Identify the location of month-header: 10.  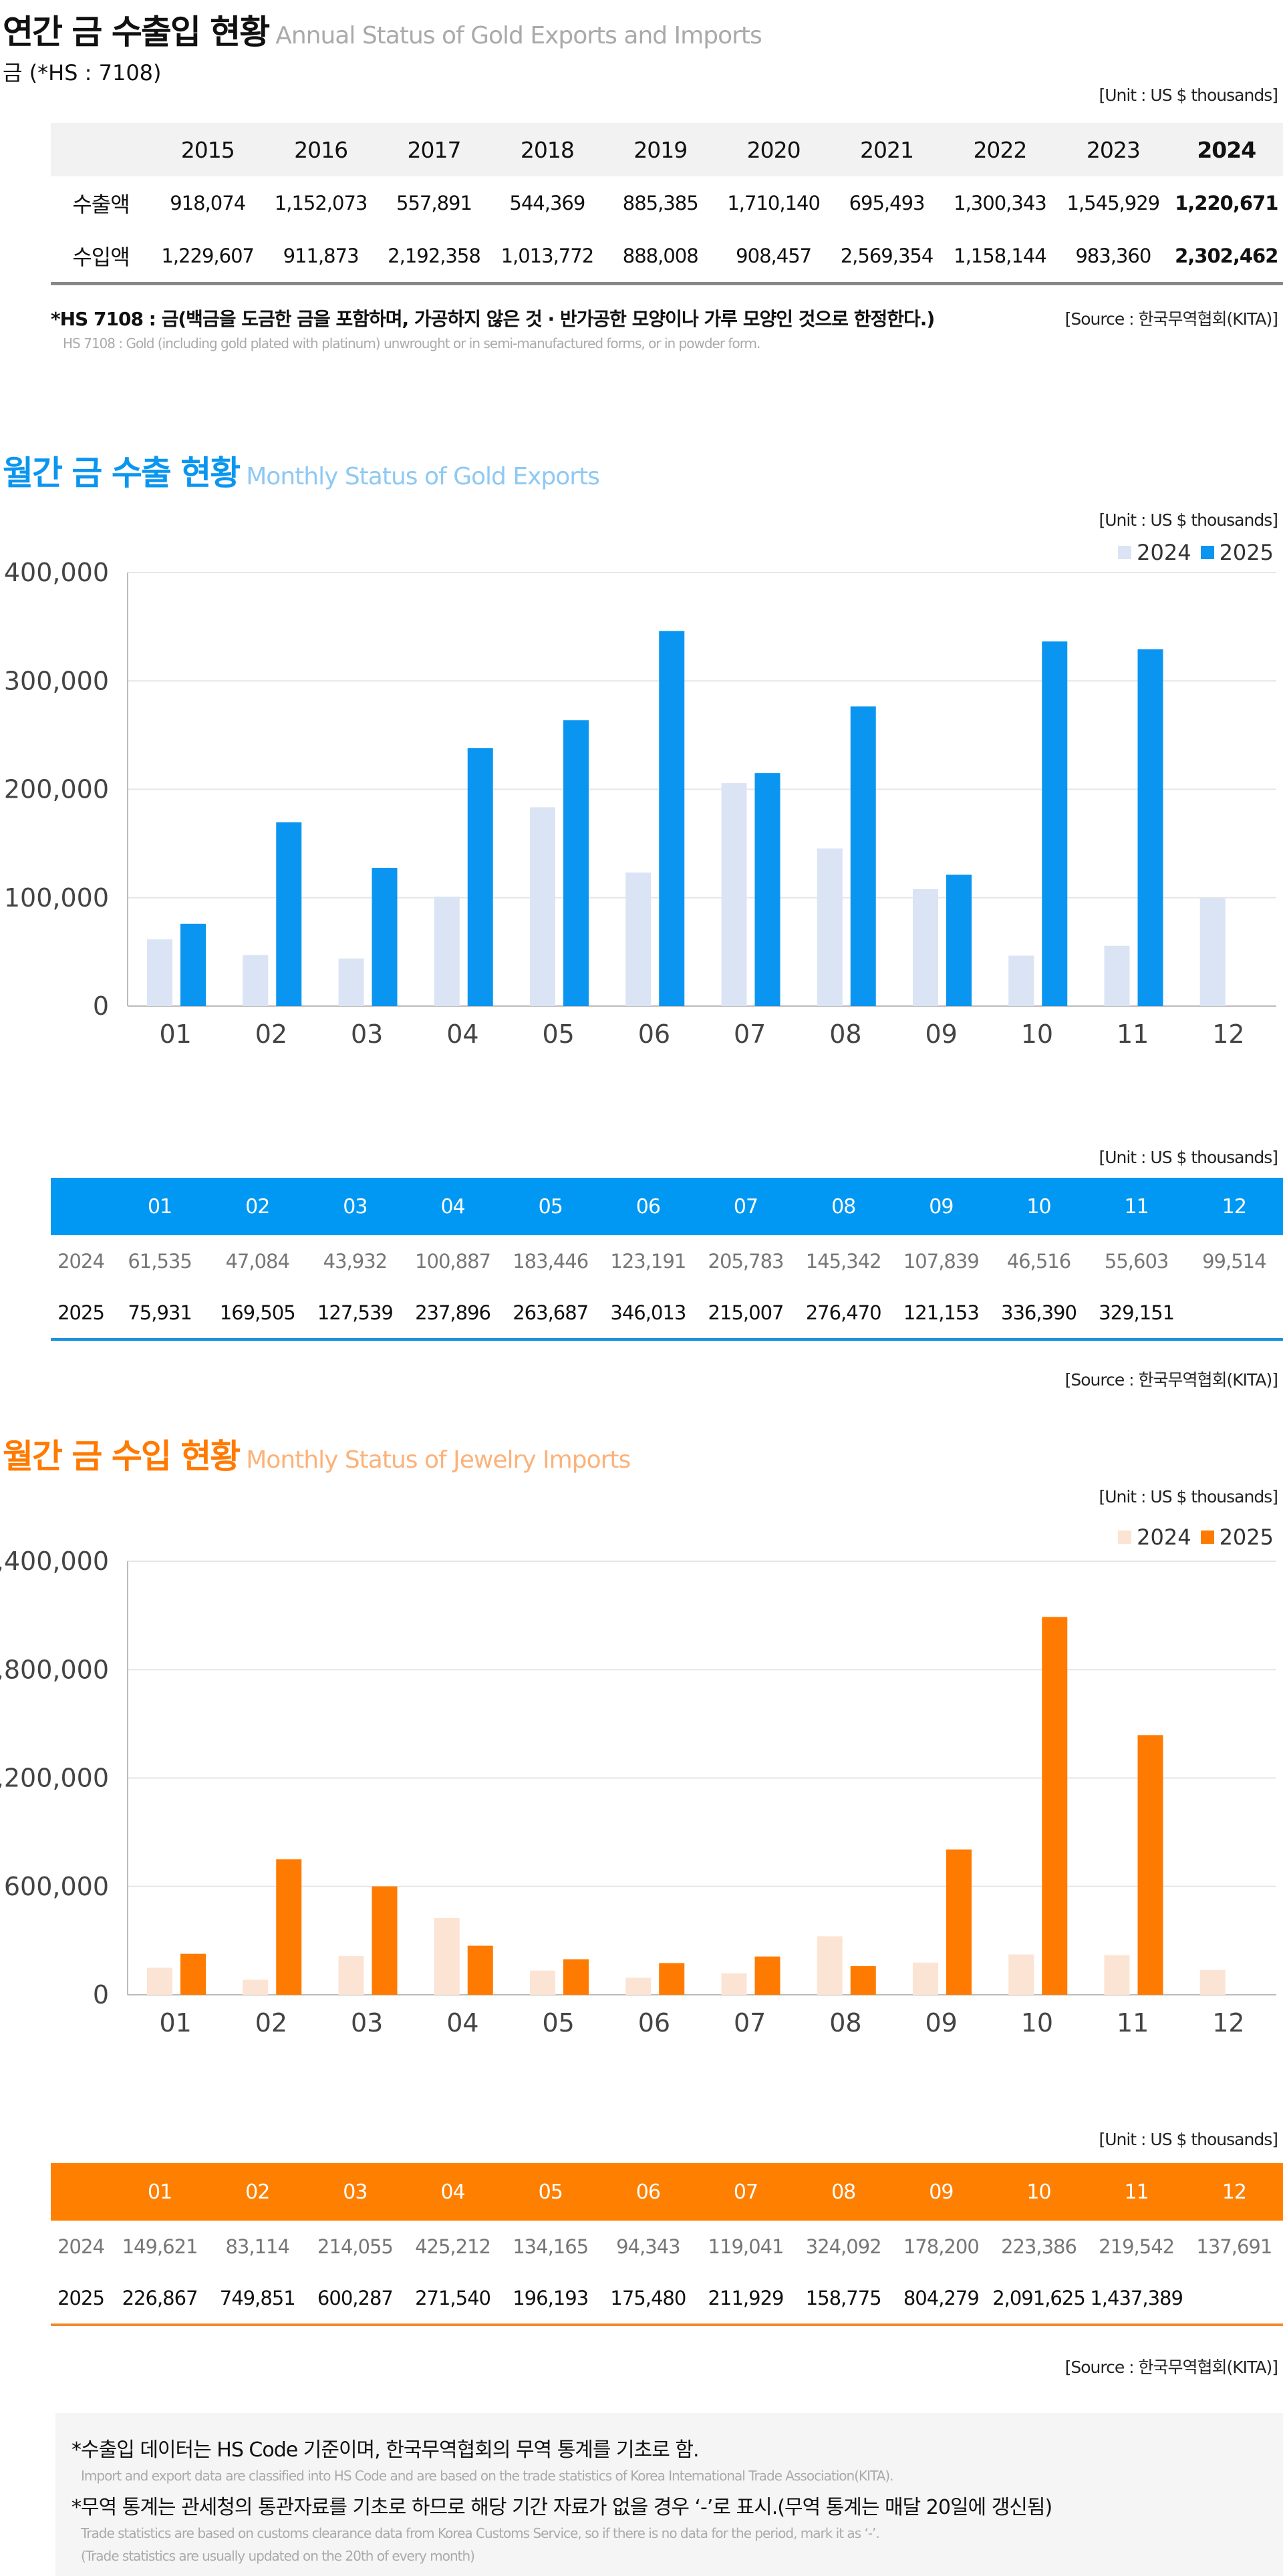
(1038, 2192).